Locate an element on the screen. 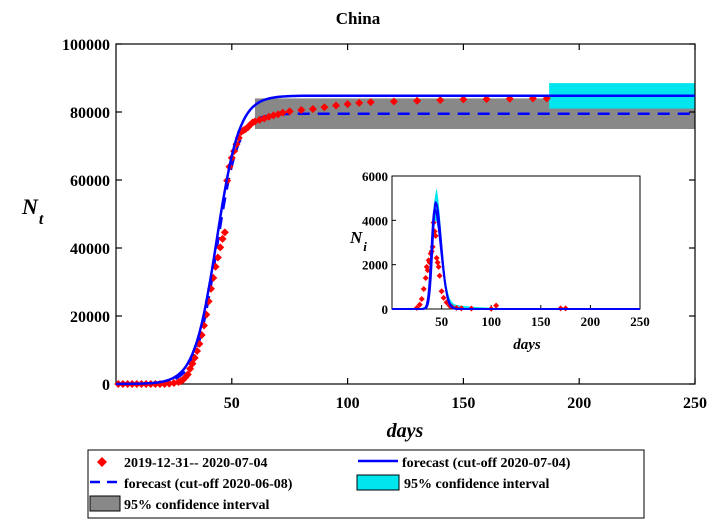  chart-title: China is located at coordinates (358, 18).